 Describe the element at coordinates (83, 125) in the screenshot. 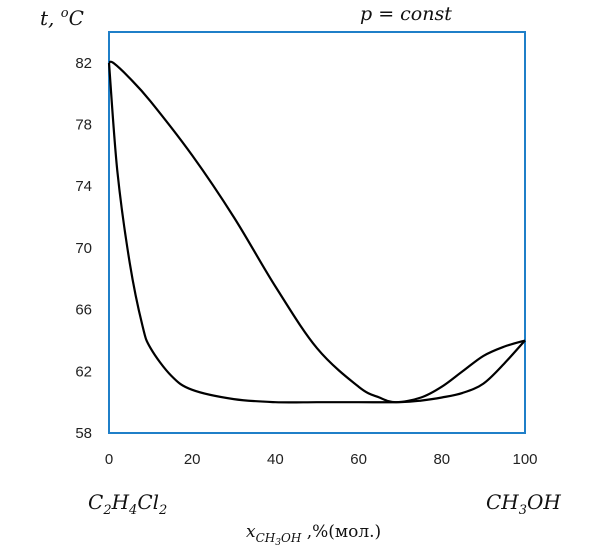

I see `y-tick-label: 78` at that location.